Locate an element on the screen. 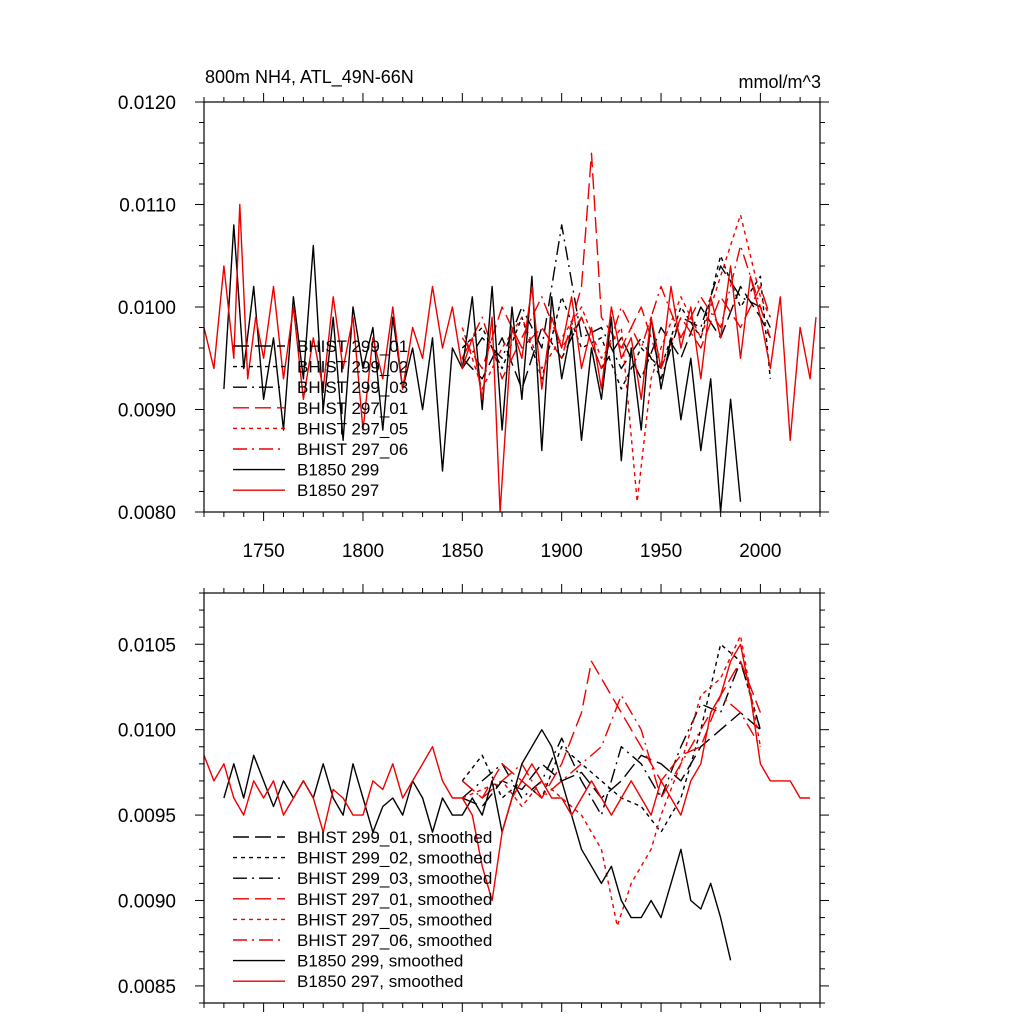 The width and height of the screenshot is (1024, 1024). legend-label: B1850 297 is located at coordinates (338, 490).